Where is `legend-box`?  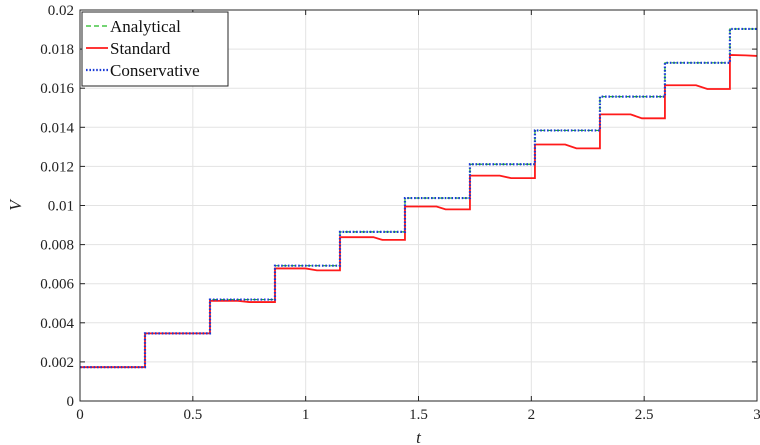 legend-box is located at coordinates (155, 49).